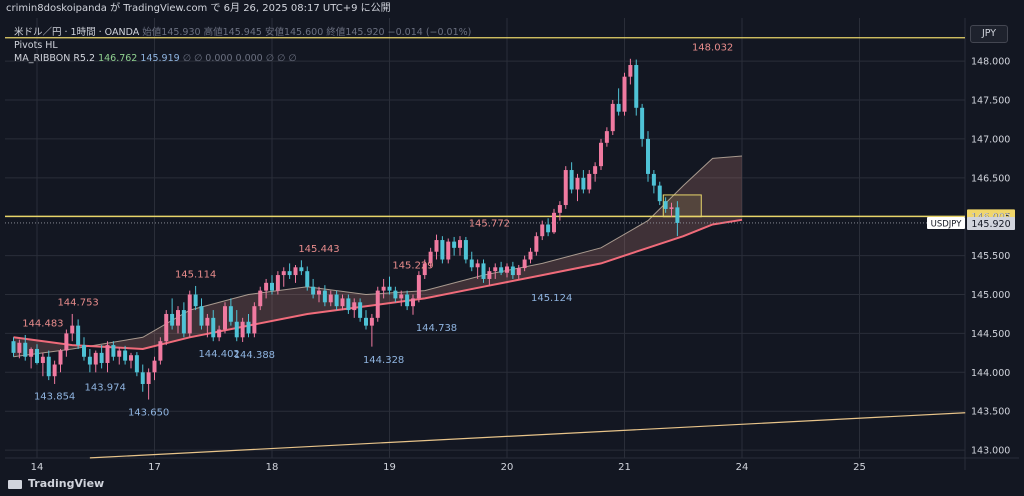 Image resolution: width=1024 pixels, height=496 pixels. Describe the element at coordinates (389, 467) in the screenshot. I see `time-tick-label: 19` at that location.